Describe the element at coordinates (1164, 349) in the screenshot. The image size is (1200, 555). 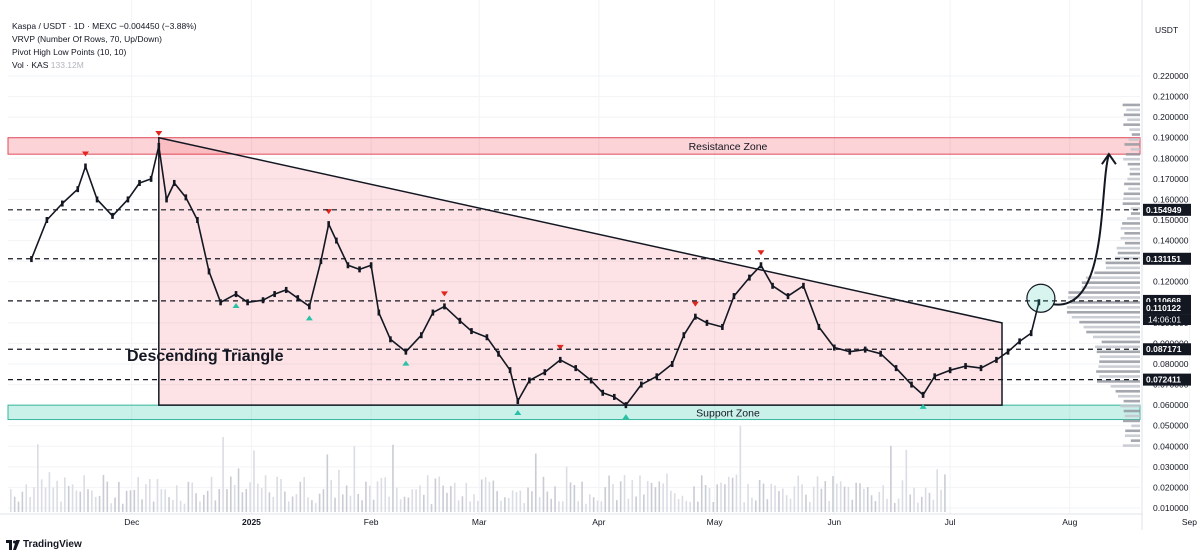
I see `price-label-text: 0.087171` at that location.